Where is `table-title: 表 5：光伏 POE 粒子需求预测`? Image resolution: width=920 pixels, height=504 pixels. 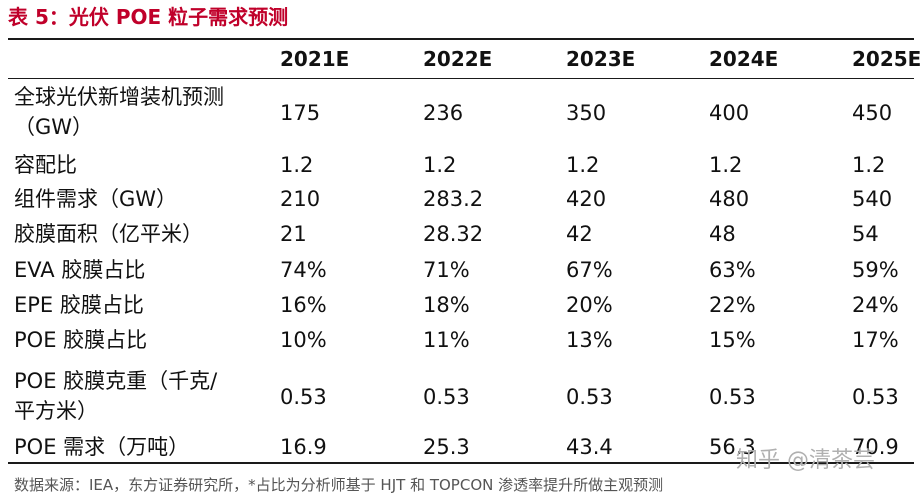
table-title: 表 5：光伏 POE 粒子需求预测 is located at coordinates (148, 17).